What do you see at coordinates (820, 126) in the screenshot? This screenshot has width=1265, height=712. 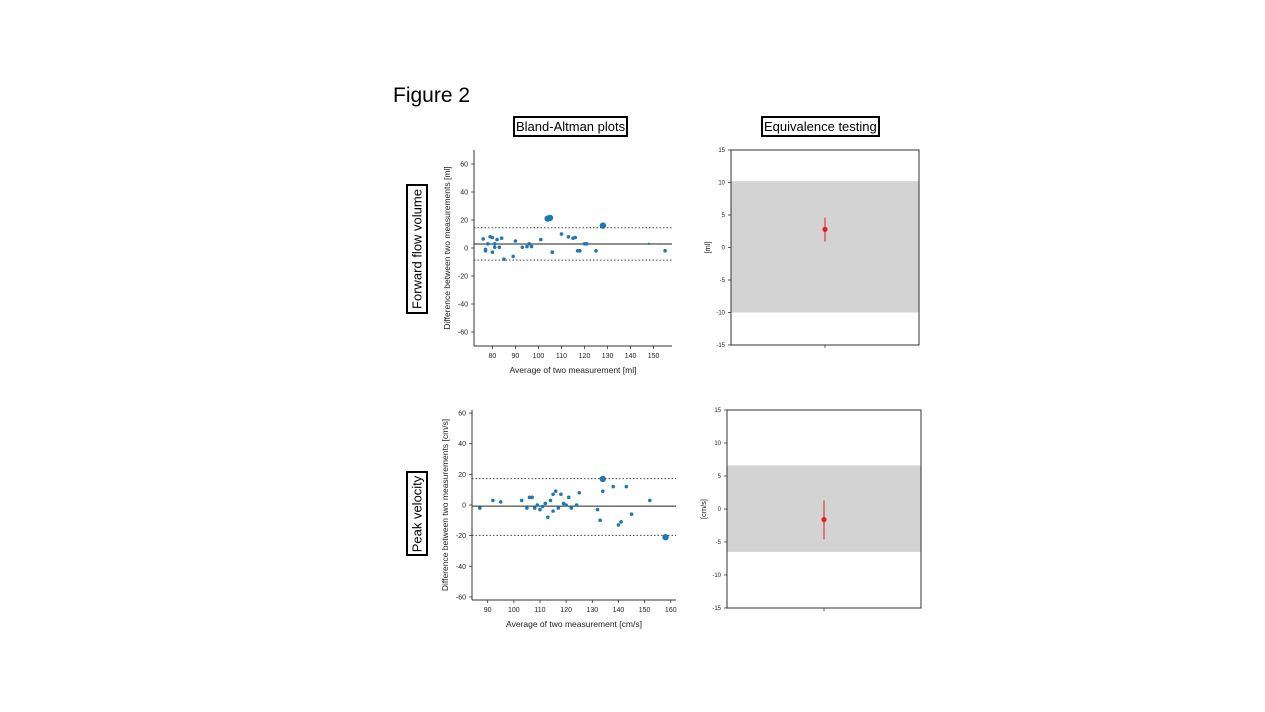 I see `column-header-equivalence: Equivalence testing` at bounding box center [820, 126].